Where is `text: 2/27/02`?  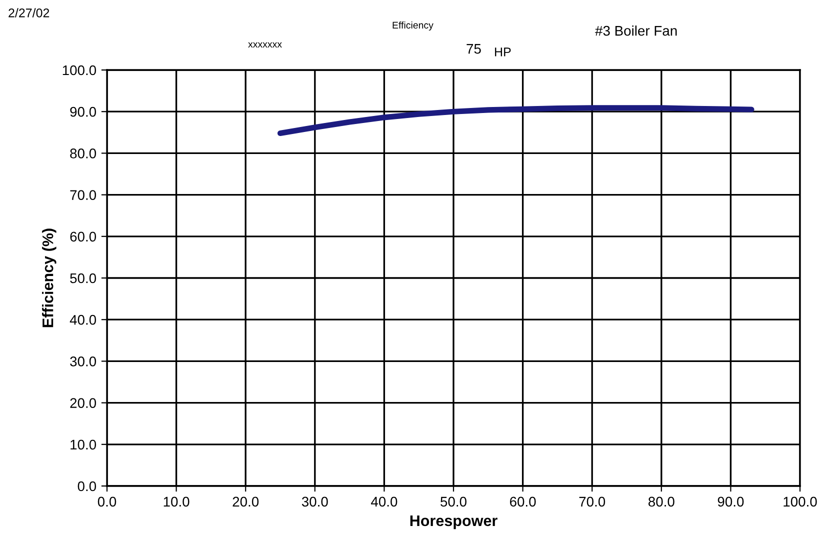 text: 2/27/02 is located at coordinates (29, 13).